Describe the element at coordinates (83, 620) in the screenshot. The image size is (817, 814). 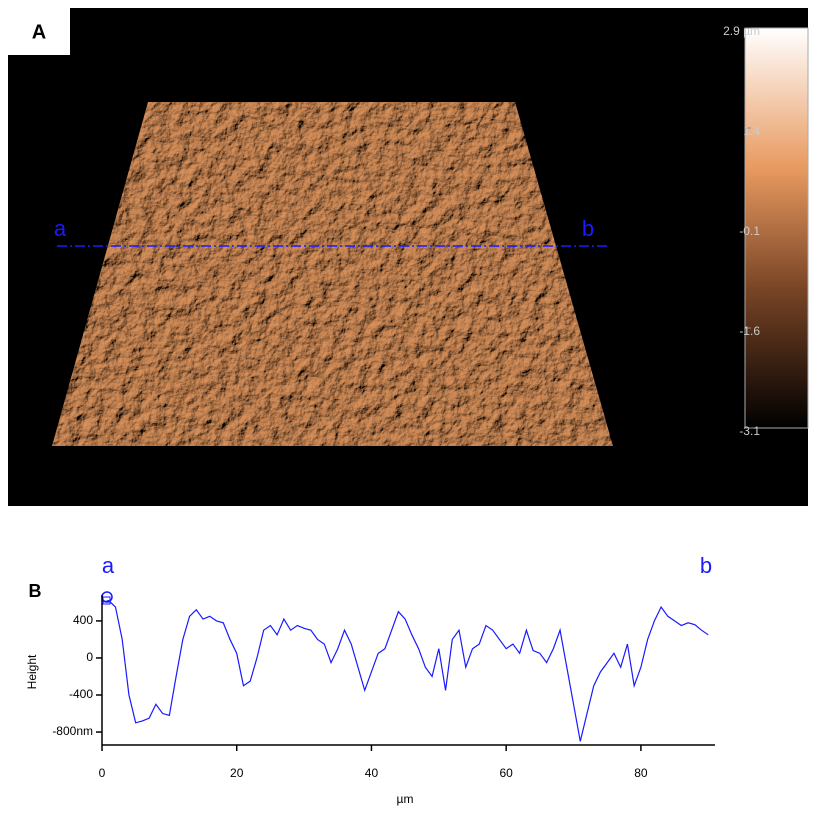
I see `y-tick-label: 400` at that location.